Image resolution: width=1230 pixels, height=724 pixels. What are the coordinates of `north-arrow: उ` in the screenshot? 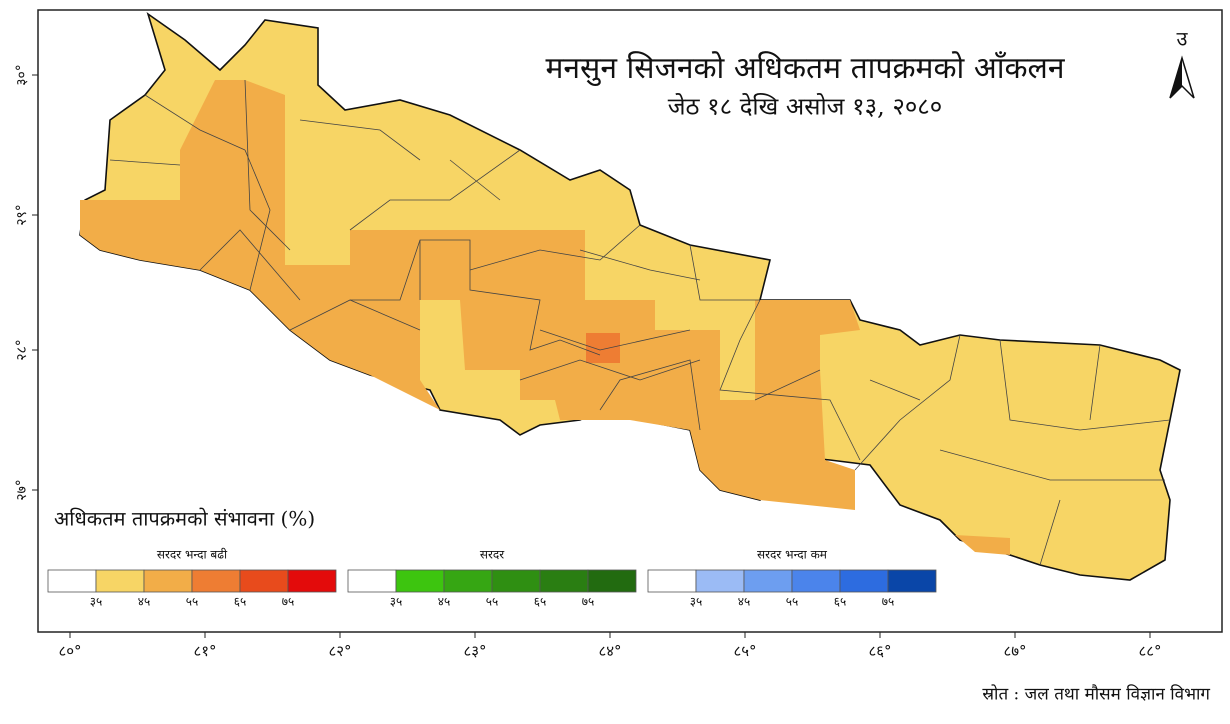 It's located at (1182, 63).